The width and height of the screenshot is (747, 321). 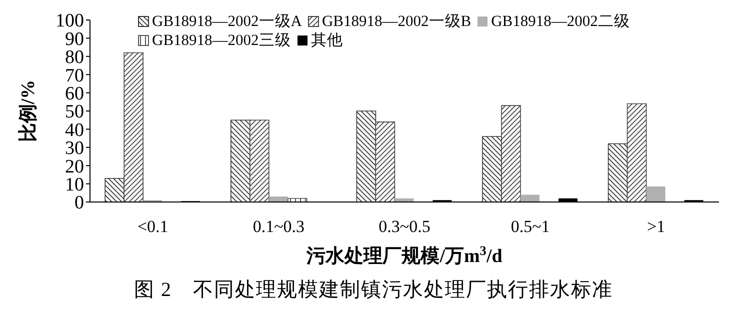 What do you see at coordinates (656, 226) in the screenshot?
I see `x-tick-label: >1` at bounding box center [656, 226].